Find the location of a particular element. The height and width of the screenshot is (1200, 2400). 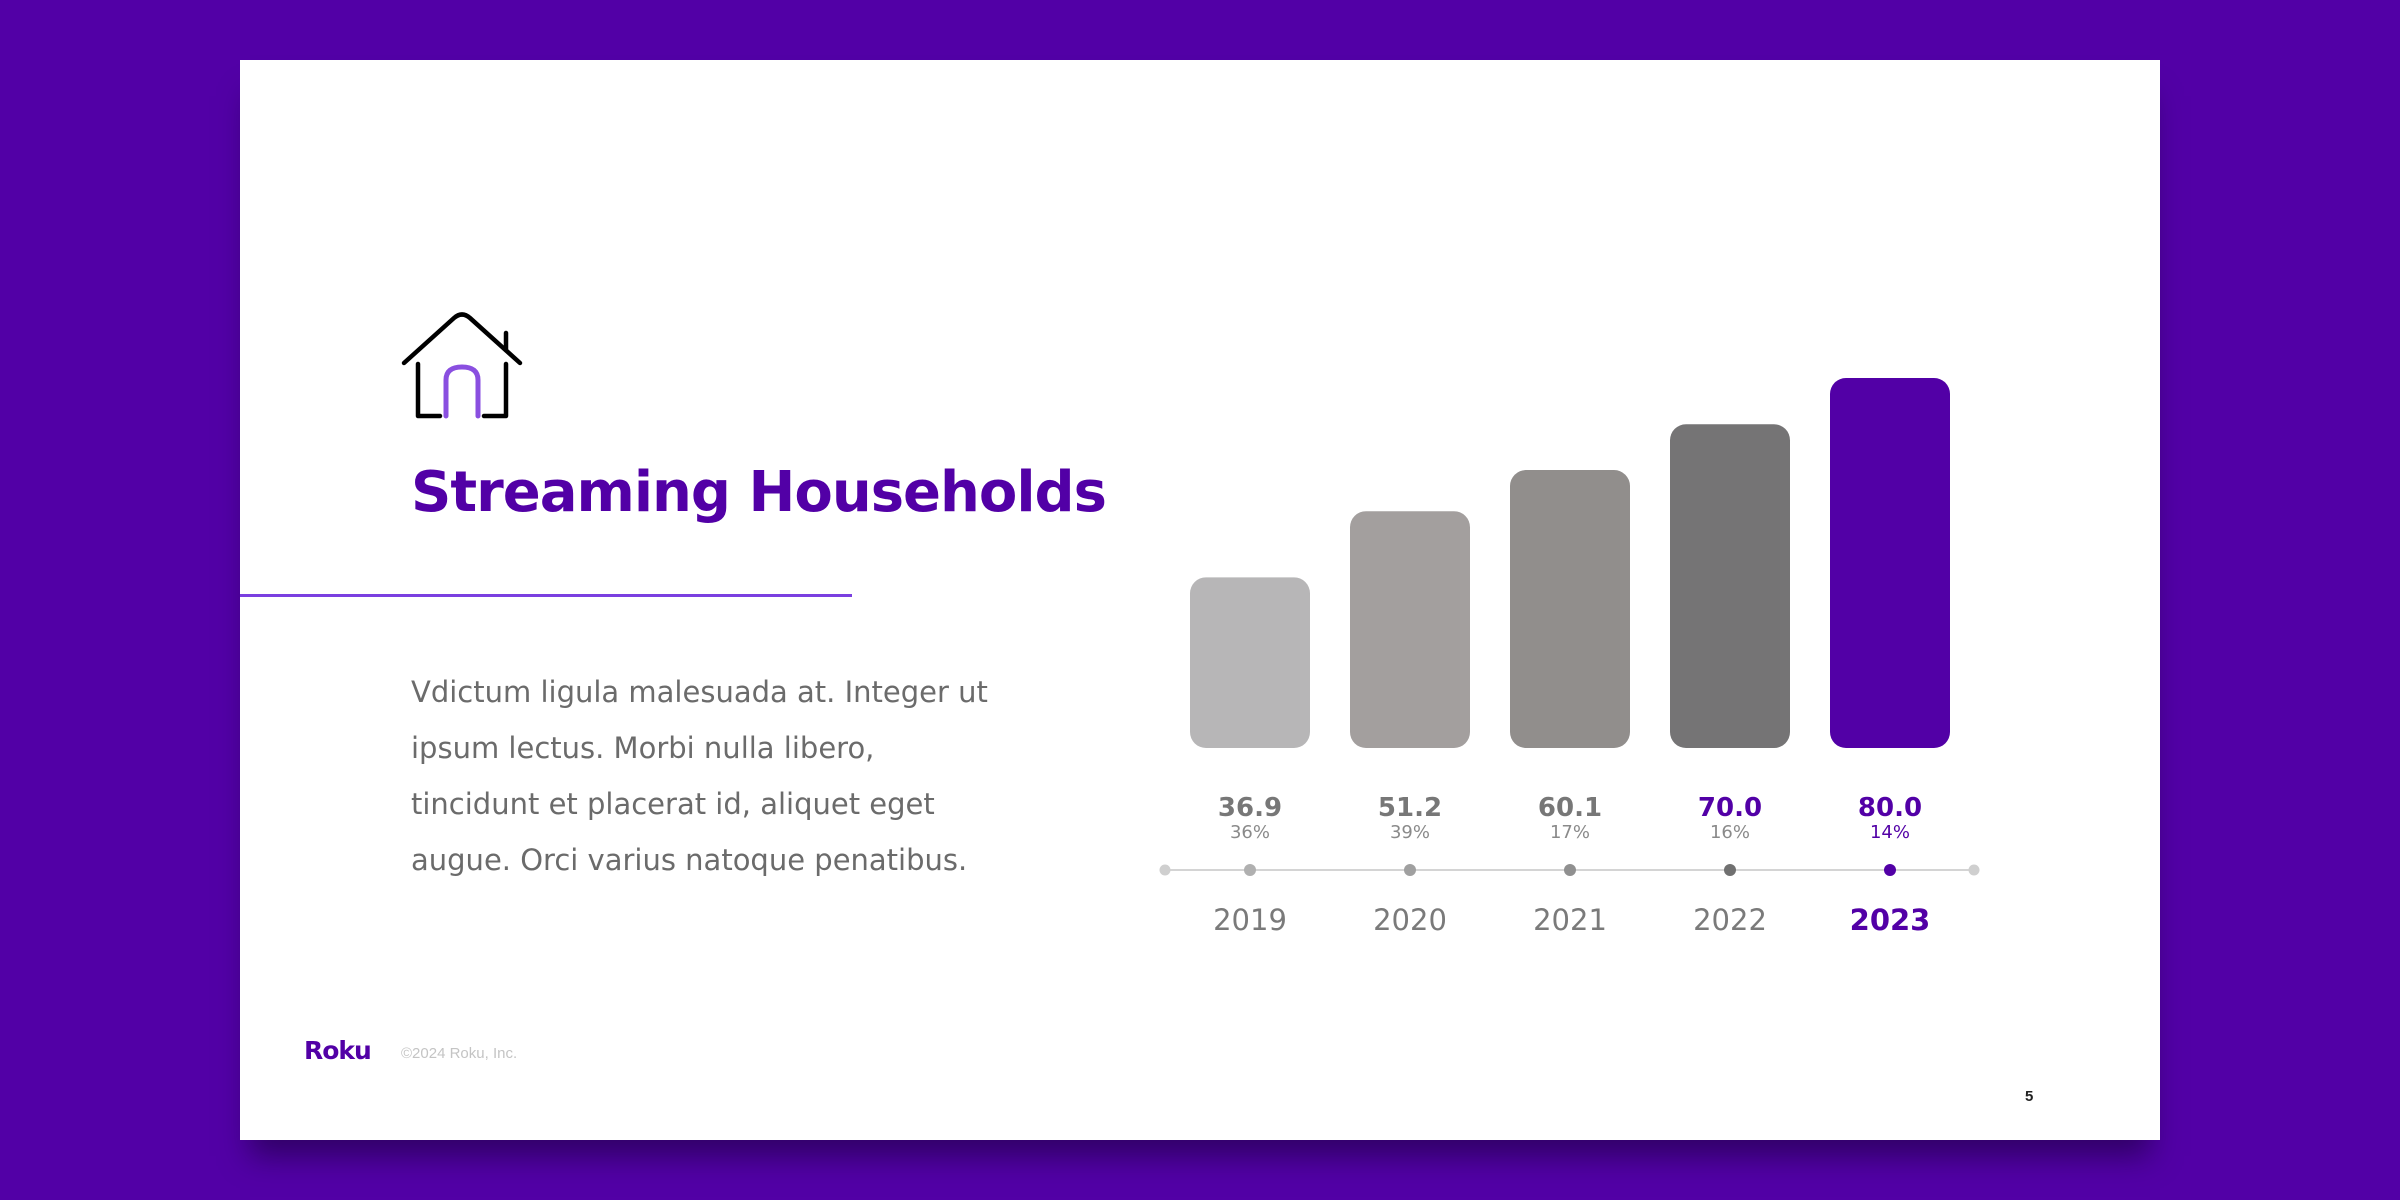

x-tick-label: 2022 is located at coordinates (1730, 920).